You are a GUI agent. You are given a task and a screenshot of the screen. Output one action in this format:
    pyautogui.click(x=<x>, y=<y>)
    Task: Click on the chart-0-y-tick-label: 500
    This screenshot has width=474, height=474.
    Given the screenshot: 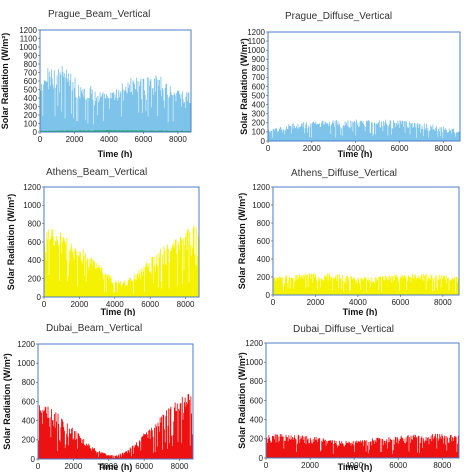 What is the action you would take?
    pyautogui.click(x=31, y=89)
    